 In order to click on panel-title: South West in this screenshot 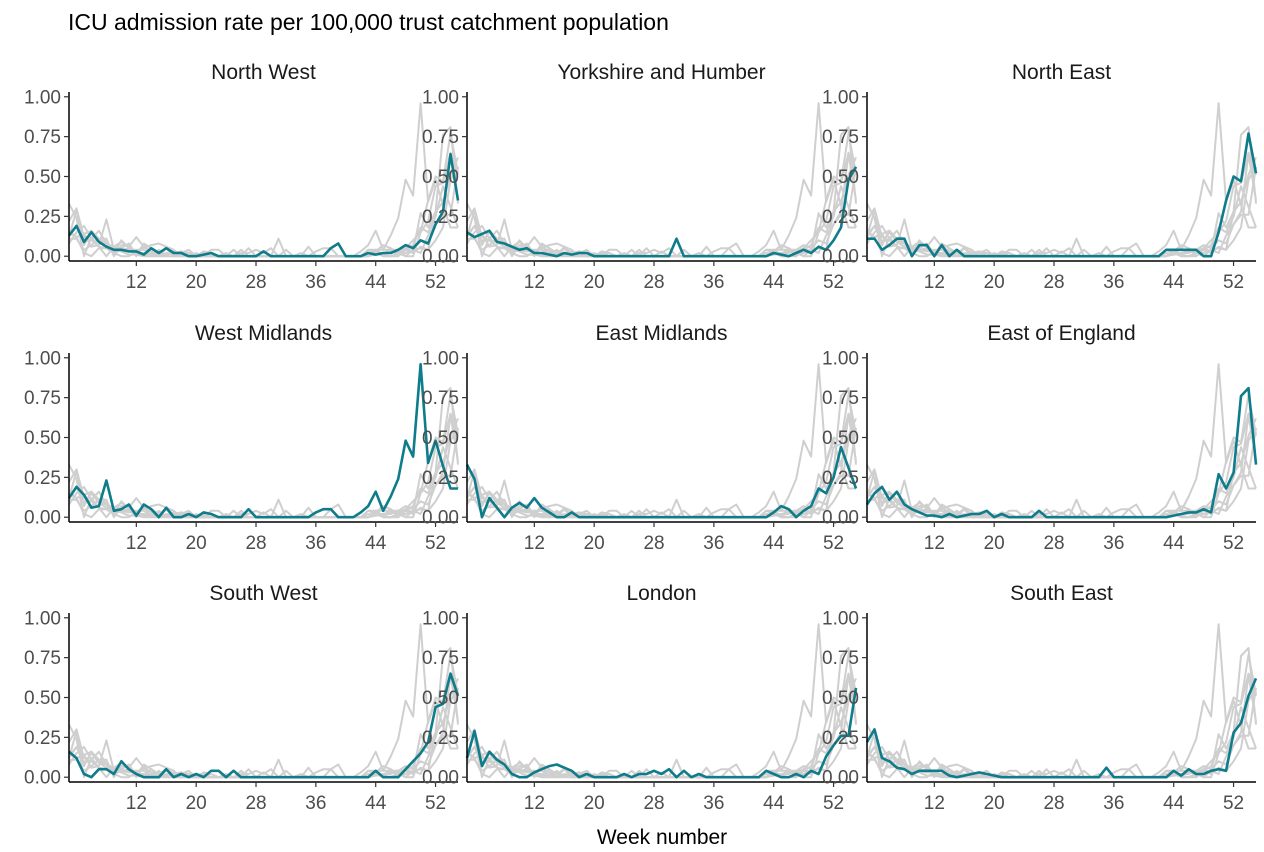, I will do `click(263, 593)`.